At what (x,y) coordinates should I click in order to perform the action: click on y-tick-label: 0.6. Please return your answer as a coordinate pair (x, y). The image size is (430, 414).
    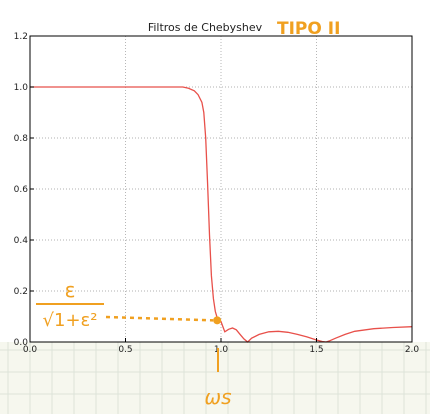
    Looking at the image, I should click on (21, 190).